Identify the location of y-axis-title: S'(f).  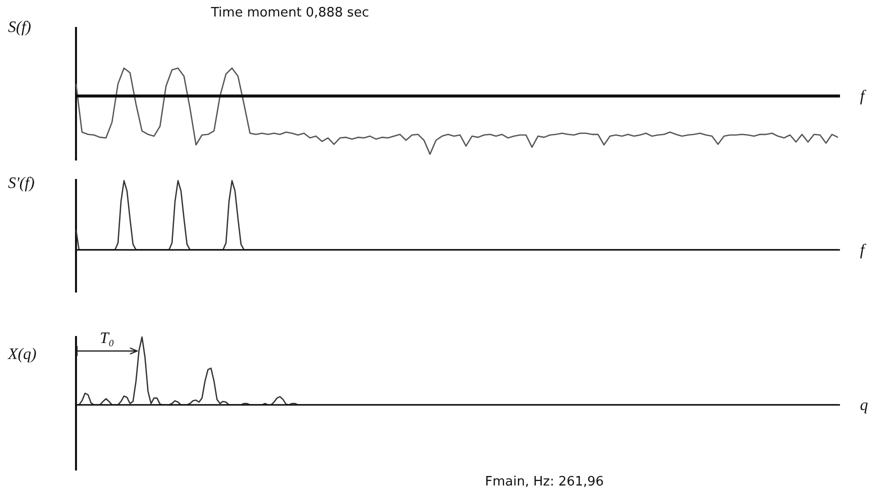
(21, 183).